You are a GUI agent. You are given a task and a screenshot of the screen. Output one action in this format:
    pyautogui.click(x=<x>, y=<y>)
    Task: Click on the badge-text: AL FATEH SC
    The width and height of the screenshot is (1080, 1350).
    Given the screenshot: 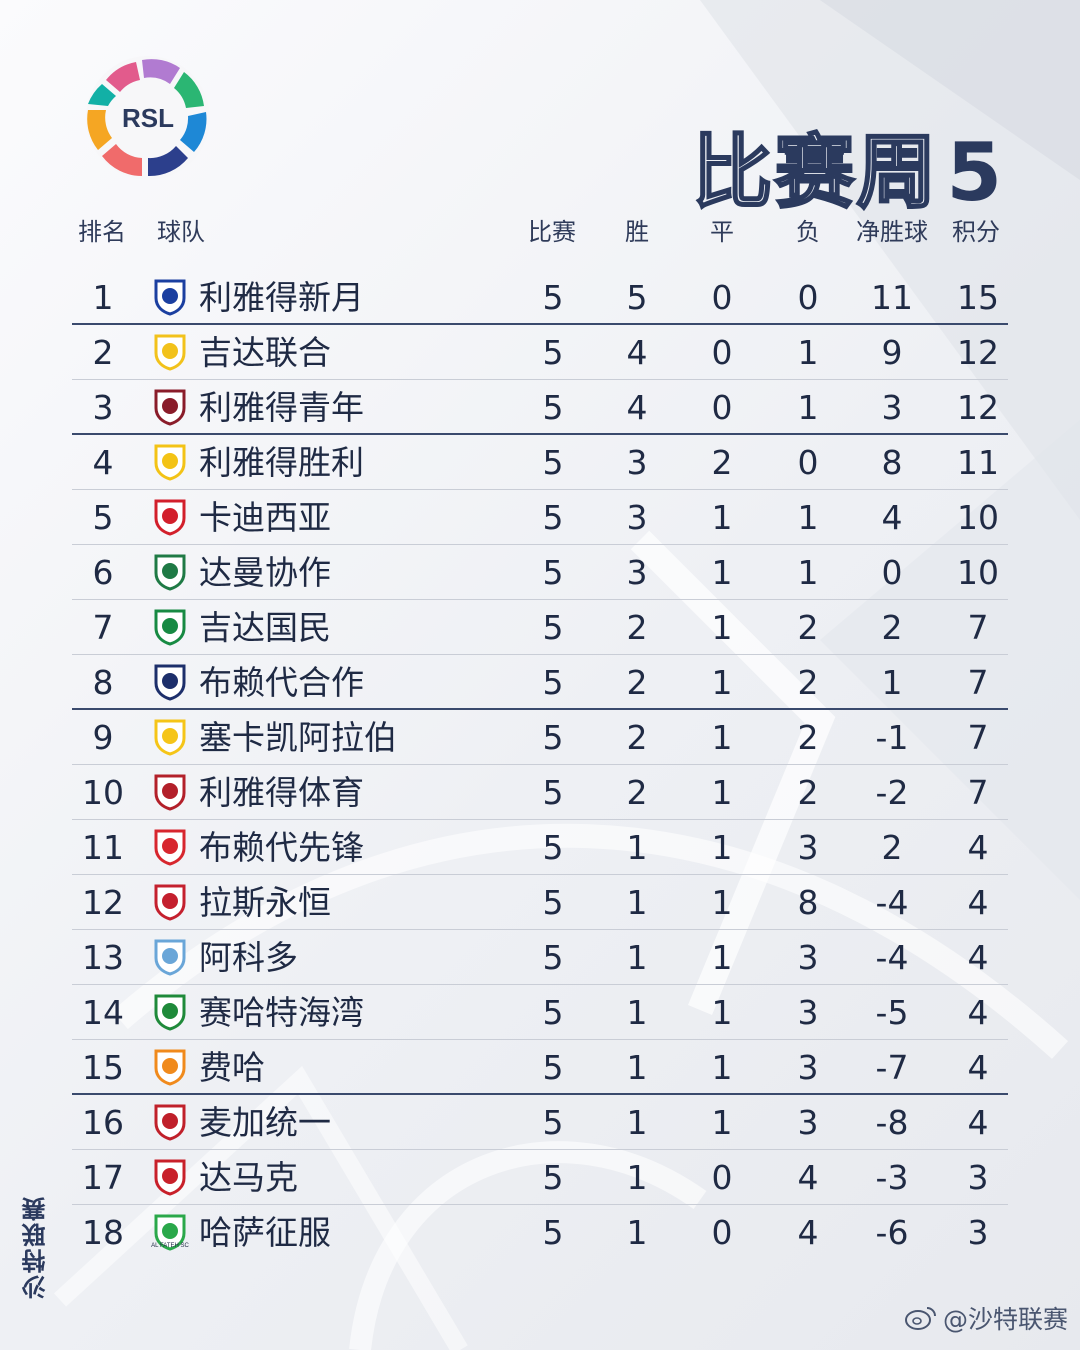 What is the action you would take?
    pyautogui.click(x=170, y=1246)
    